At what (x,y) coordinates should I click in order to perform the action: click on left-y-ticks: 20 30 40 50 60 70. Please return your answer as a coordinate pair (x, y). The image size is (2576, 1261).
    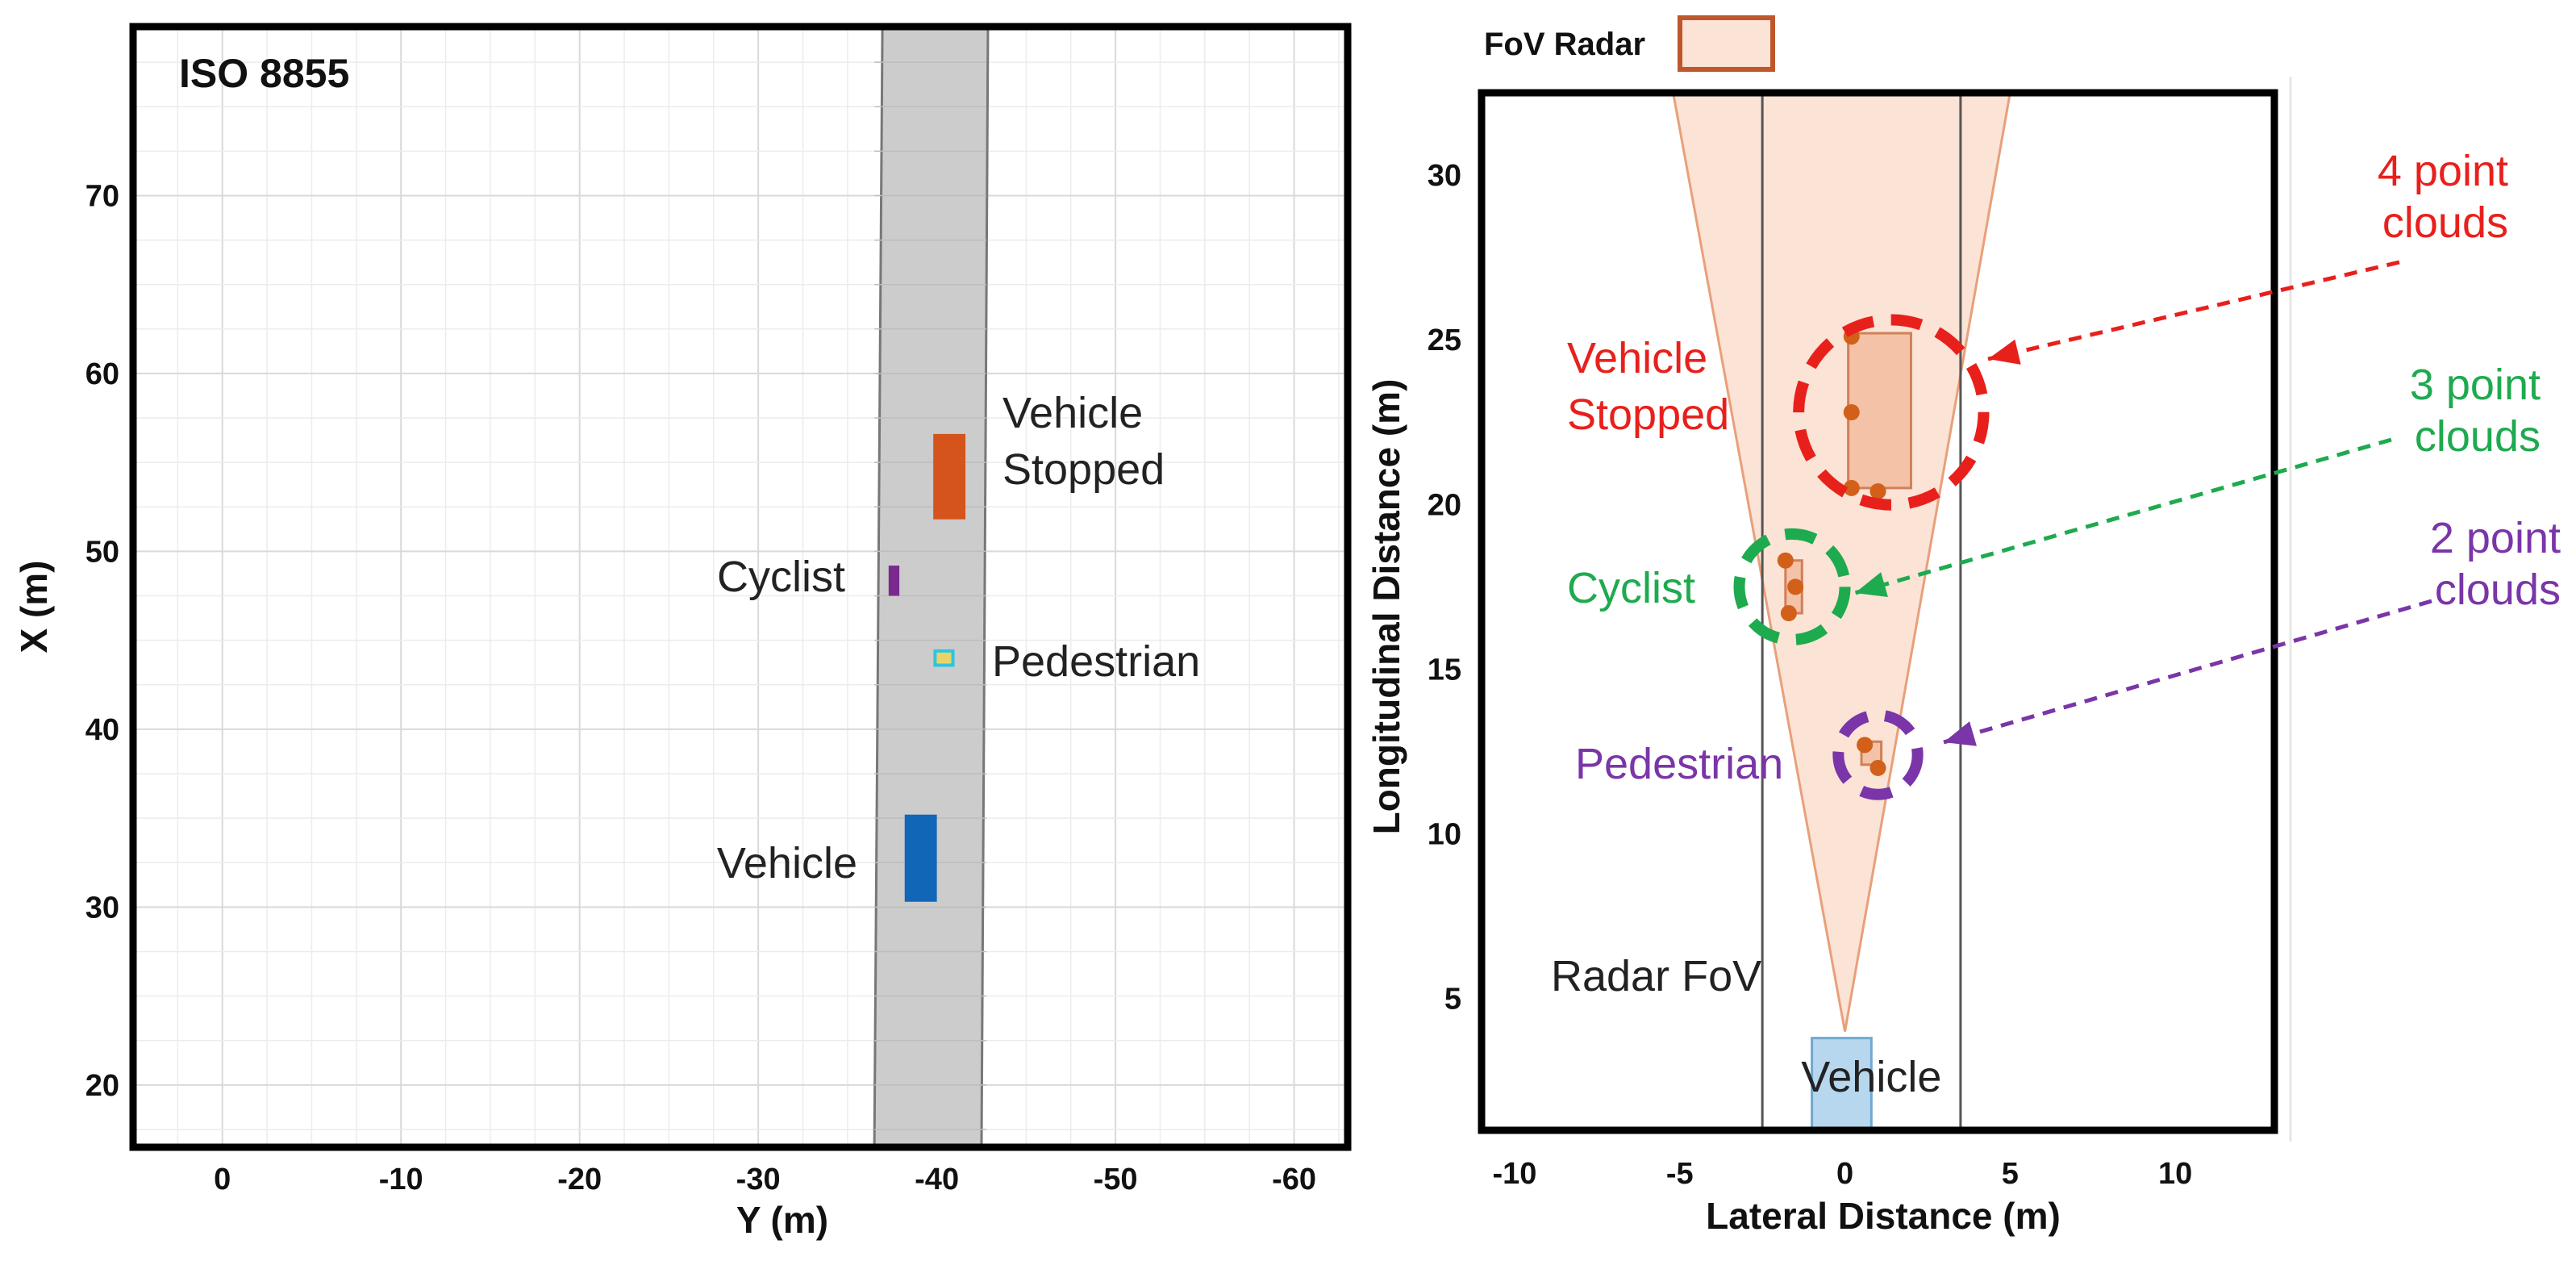
    Looking at the image, I should click on (102, 640).